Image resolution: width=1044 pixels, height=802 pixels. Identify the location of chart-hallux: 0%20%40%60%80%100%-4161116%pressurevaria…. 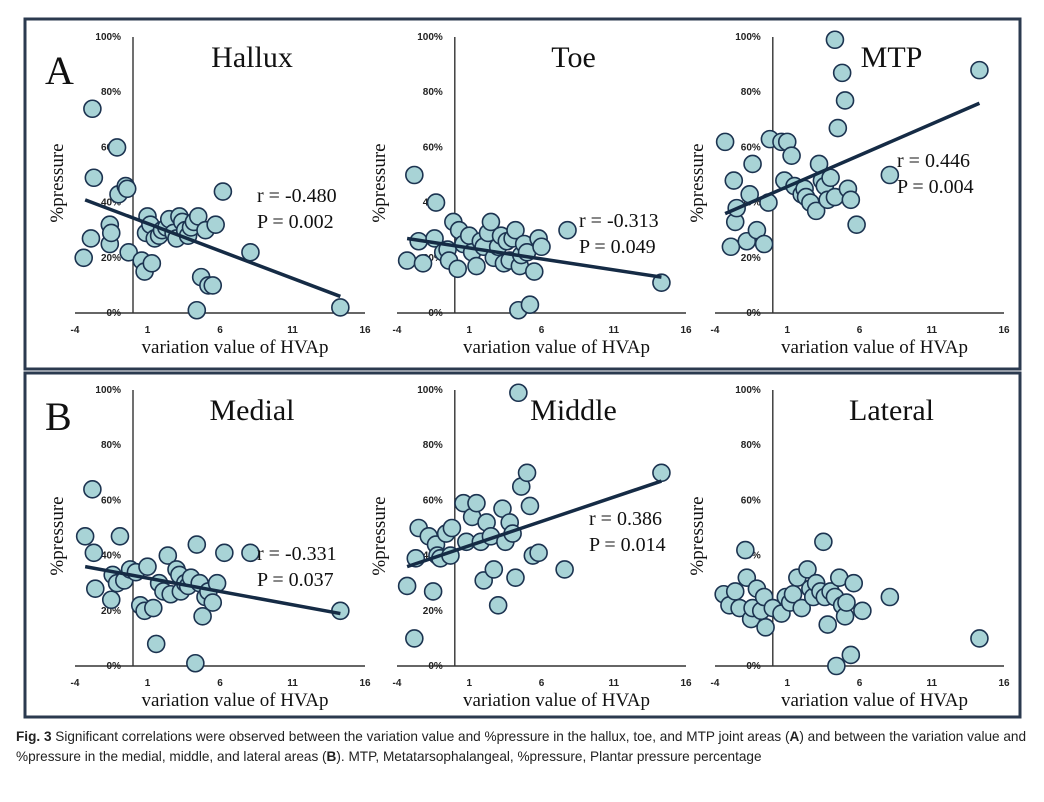
(209, 195).